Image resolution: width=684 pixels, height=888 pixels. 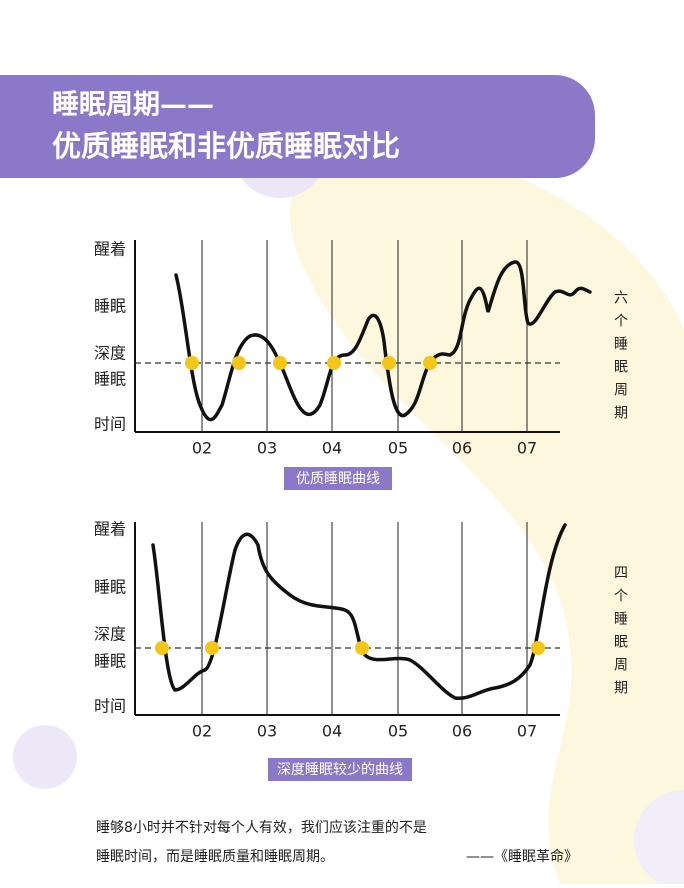 I want to click on footer-source: ——《睡眠革命》, so click(x=522, y=856).